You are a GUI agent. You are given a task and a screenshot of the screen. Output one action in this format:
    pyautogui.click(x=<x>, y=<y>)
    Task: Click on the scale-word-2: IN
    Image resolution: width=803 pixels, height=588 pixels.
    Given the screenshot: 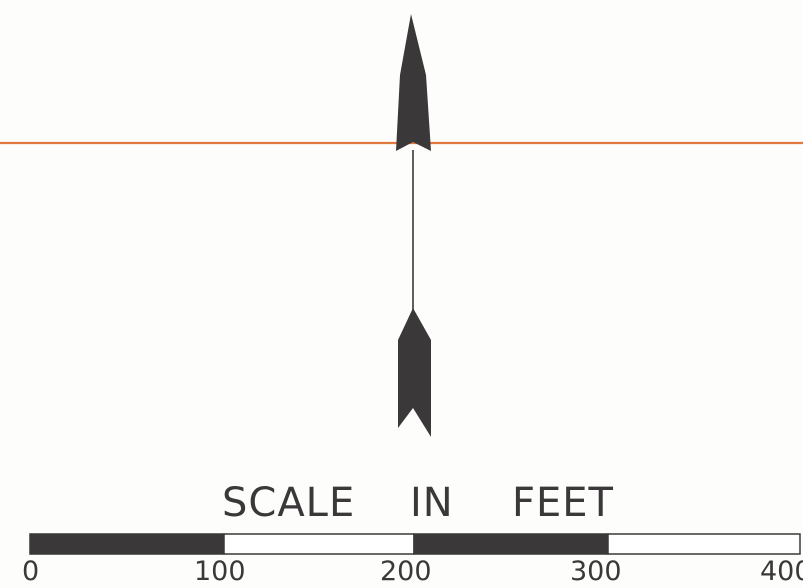 What is the action you would take?
    pyautogui.click(x=432, y=503)
    